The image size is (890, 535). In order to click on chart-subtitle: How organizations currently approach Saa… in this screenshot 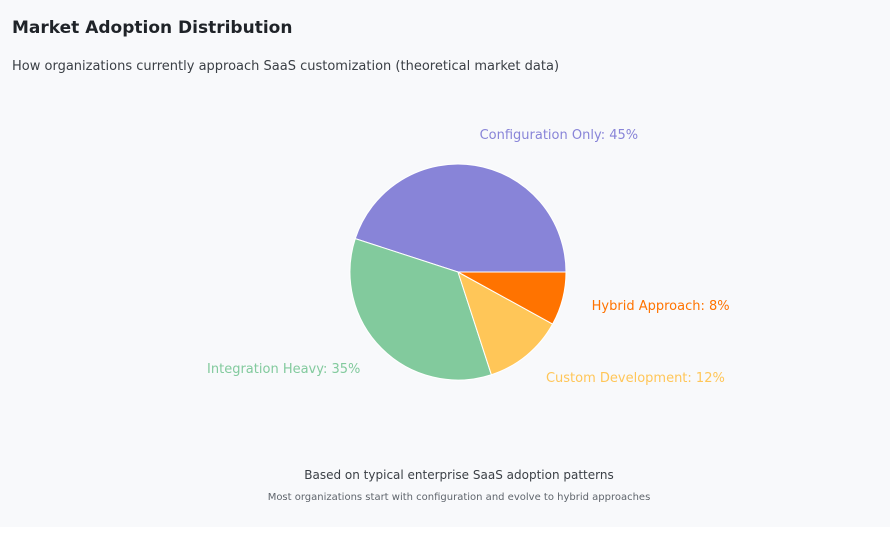, I will do `click(286, 66)`.